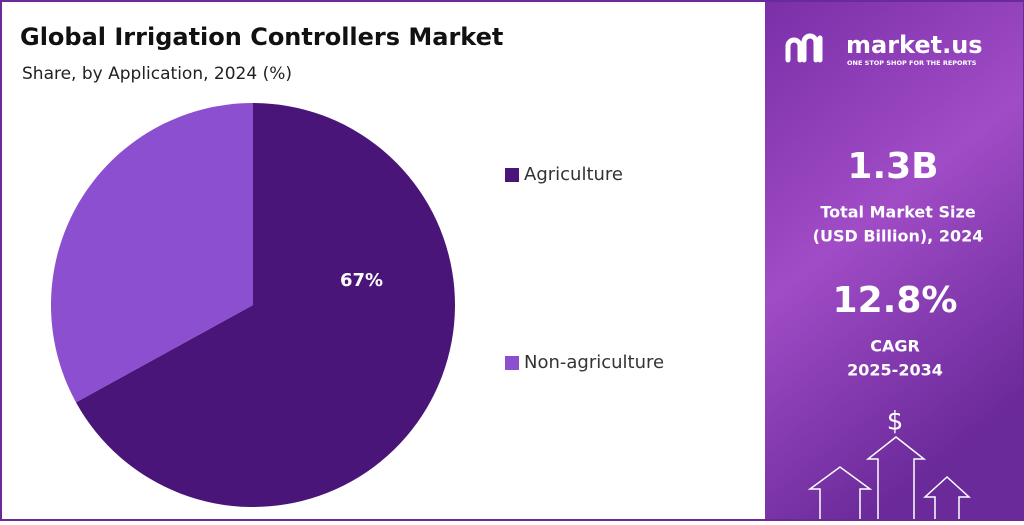 Image resolution: width=1024 pixels, height=525 pixels. I want to click on dollar-icon: $, so click(895, 422).